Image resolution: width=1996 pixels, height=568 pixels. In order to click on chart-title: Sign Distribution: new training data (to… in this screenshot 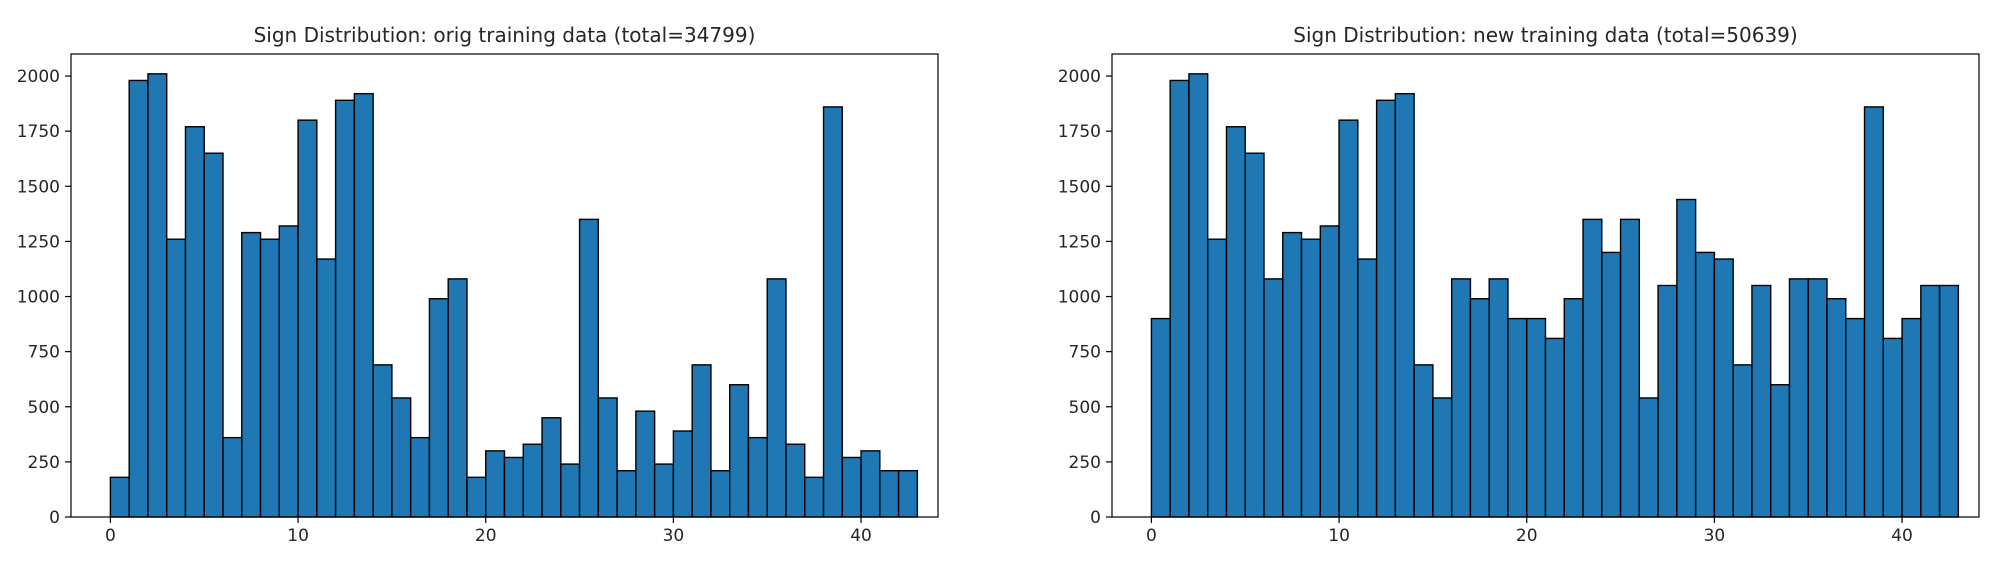, I will do `click(1545, 35)`.